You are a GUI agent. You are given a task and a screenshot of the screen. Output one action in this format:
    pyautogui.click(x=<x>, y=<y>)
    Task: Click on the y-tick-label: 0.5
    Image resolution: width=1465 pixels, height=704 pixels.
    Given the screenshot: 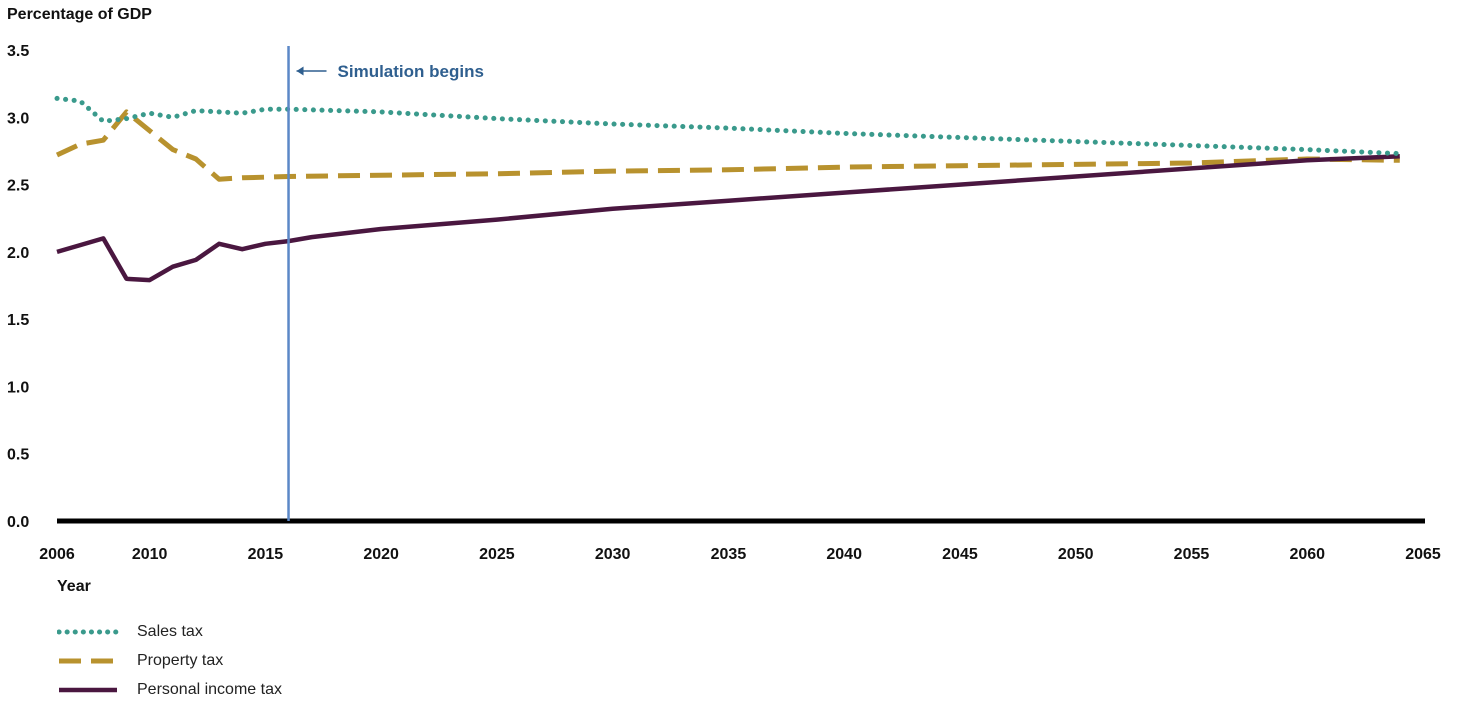 What is the action you would take?
    pyautogui.click(x=18, y=455)
    